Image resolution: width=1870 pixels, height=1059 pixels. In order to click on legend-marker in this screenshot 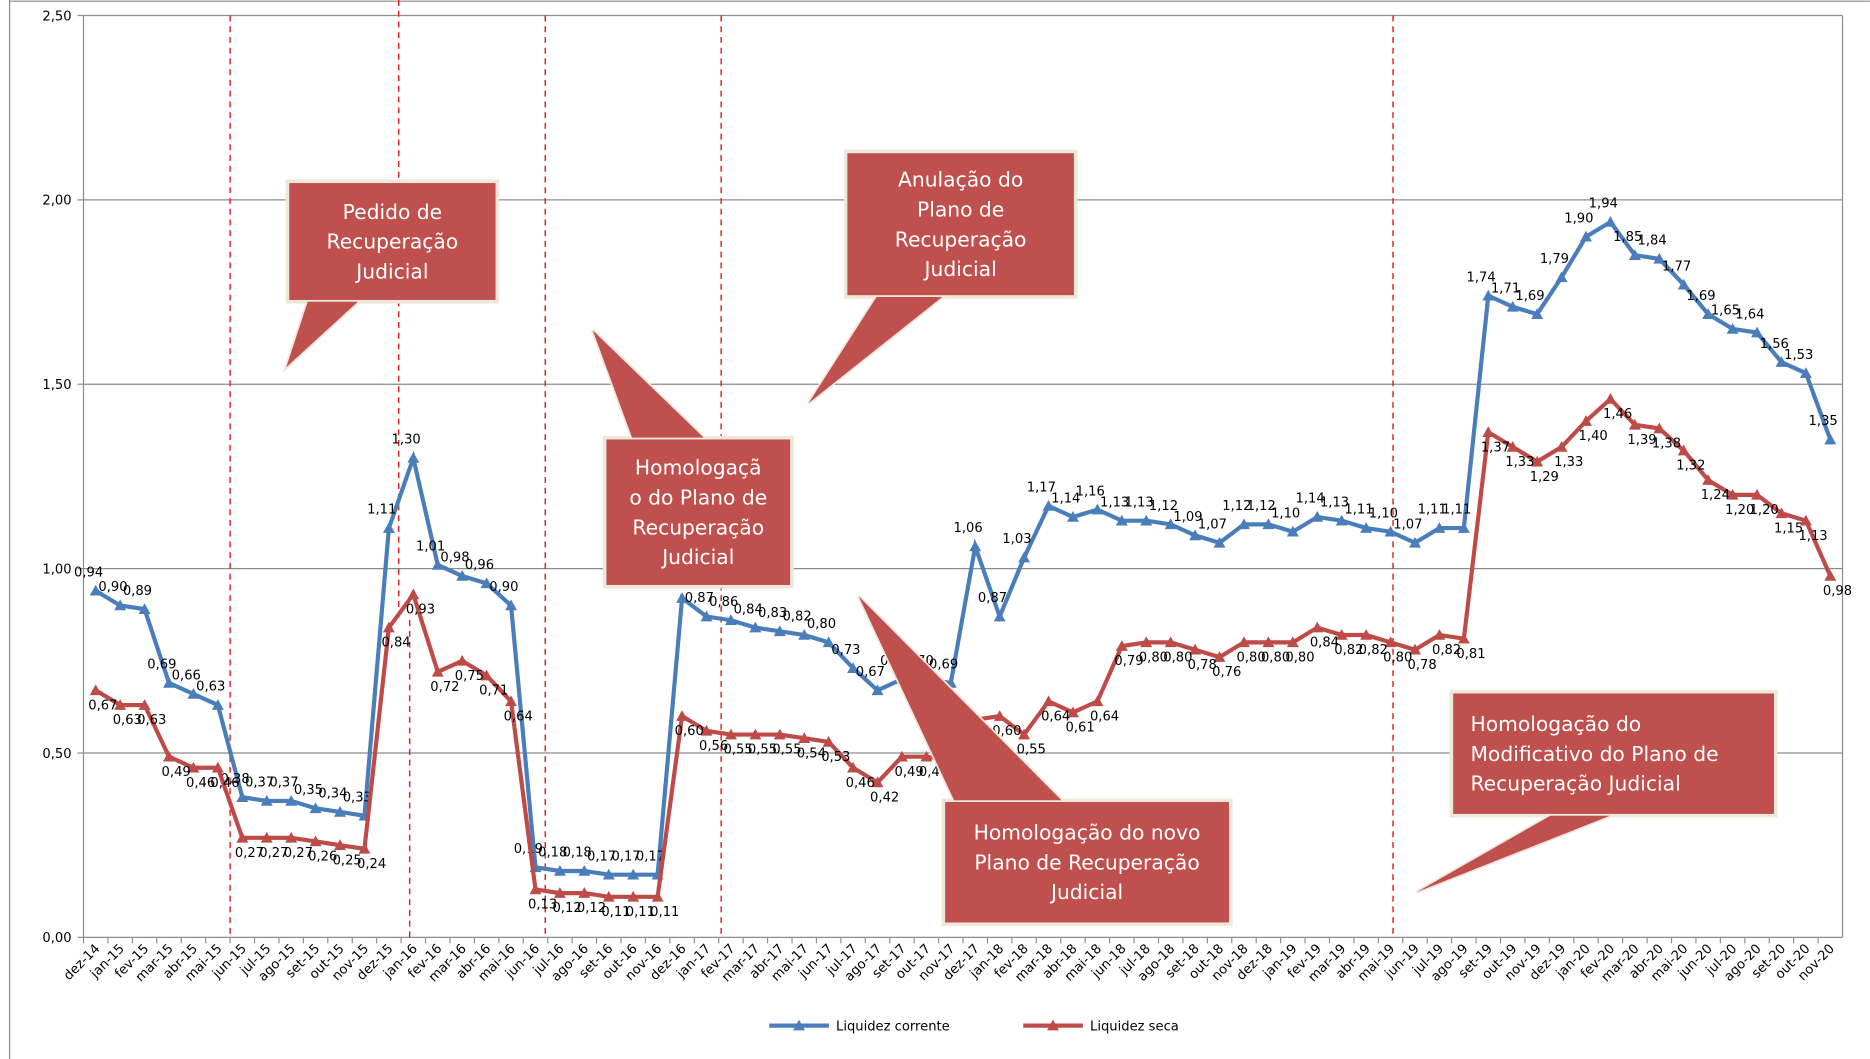, I will do `click(799, 1025)`.